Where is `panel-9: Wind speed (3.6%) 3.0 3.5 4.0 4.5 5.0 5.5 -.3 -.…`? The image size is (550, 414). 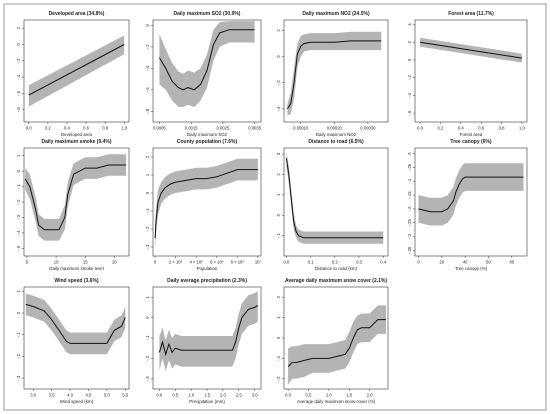
panel-9: Wind speed (3.6%) 3.0 3.5 4.0 4.5 5.0 5.5 -.3 -.… is located at coordinates (73, 341).